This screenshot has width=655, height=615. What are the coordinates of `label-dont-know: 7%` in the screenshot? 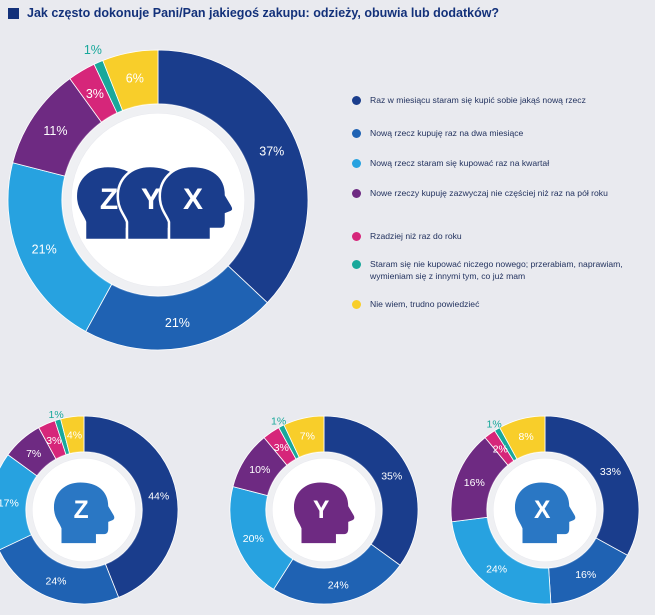 It's located at (307, 437).